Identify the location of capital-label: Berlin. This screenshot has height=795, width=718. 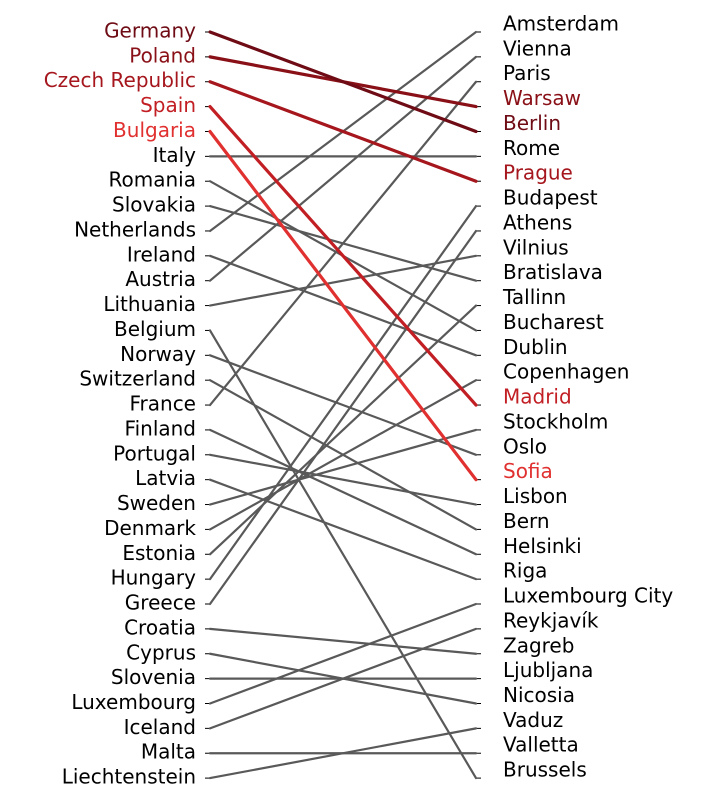
(532, 123).